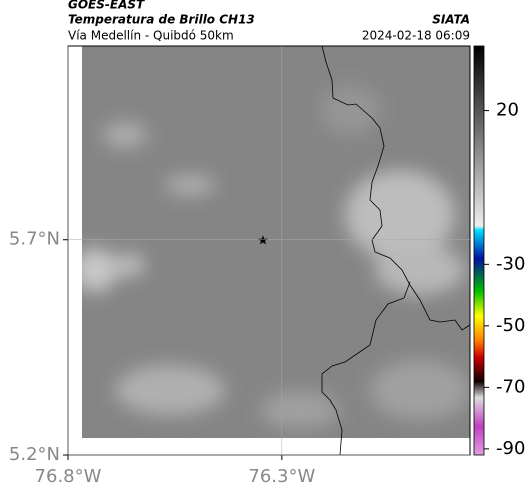  Describe the element at coordinates (281, 476) in the screenshot. I see `x-tick-label: 76.3°W` at that location.